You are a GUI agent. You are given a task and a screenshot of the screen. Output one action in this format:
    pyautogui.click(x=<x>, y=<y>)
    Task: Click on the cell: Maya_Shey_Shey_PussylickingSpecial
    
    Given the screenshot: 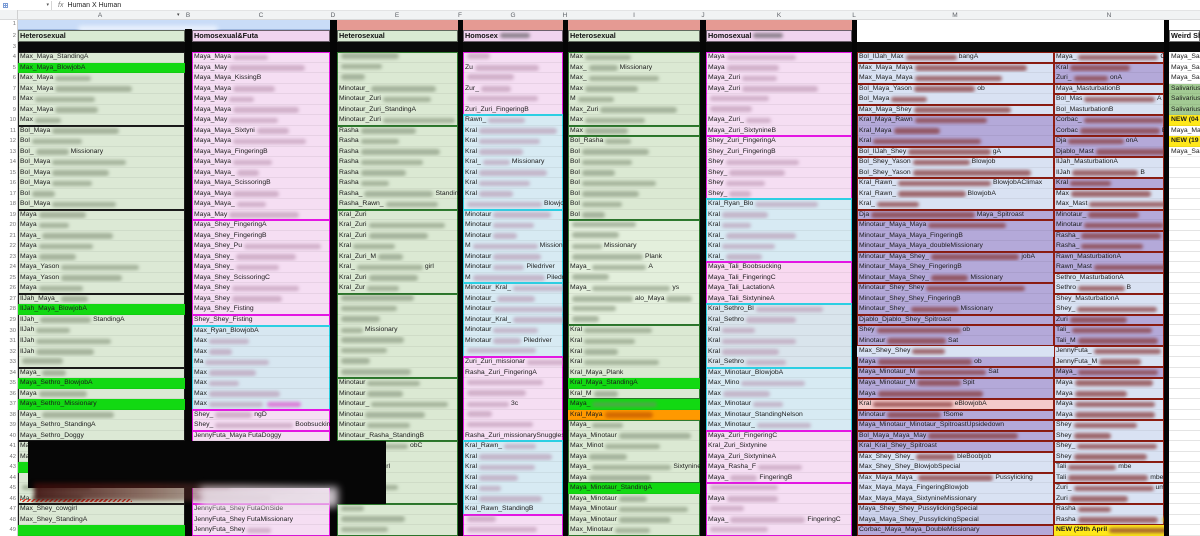 What is the action you would take?
    pyautogui.click(x=955, y=509)
    